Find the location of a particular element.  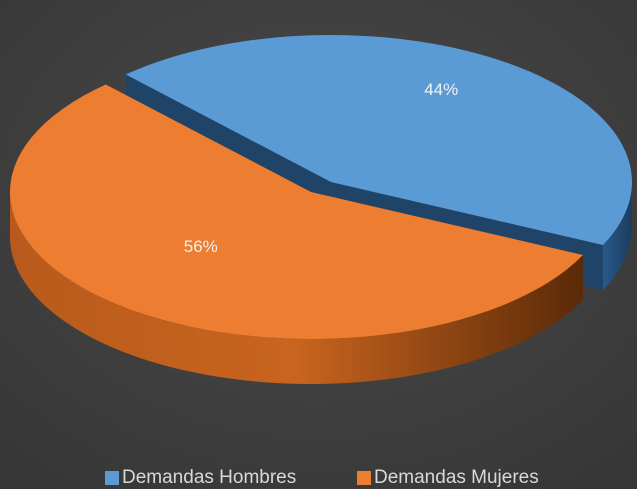

slice-wall is located at coordinates (617, 236).